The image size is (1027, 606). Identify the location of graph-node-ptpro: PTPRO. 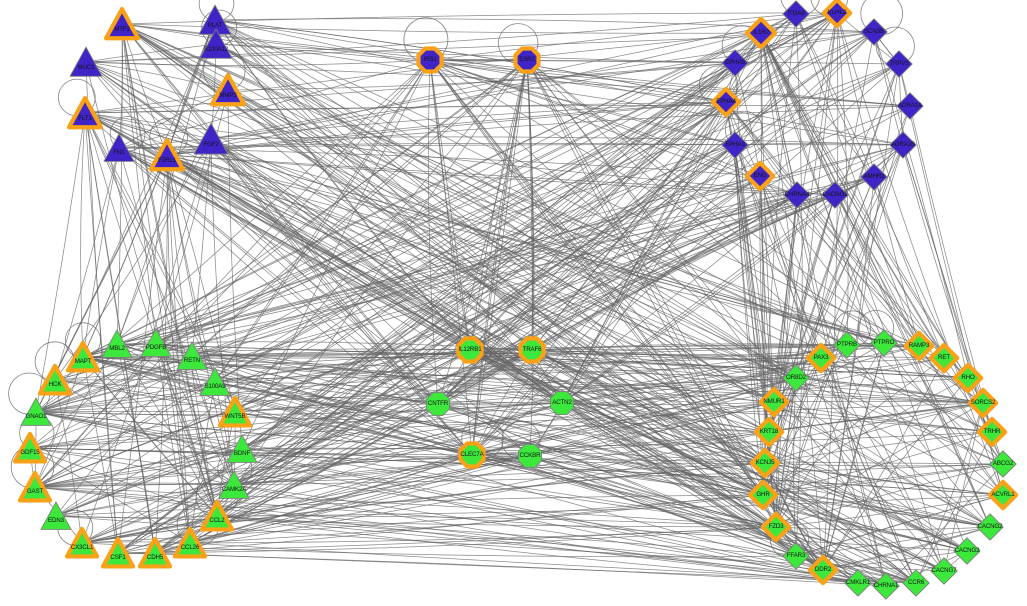
(884, 343).